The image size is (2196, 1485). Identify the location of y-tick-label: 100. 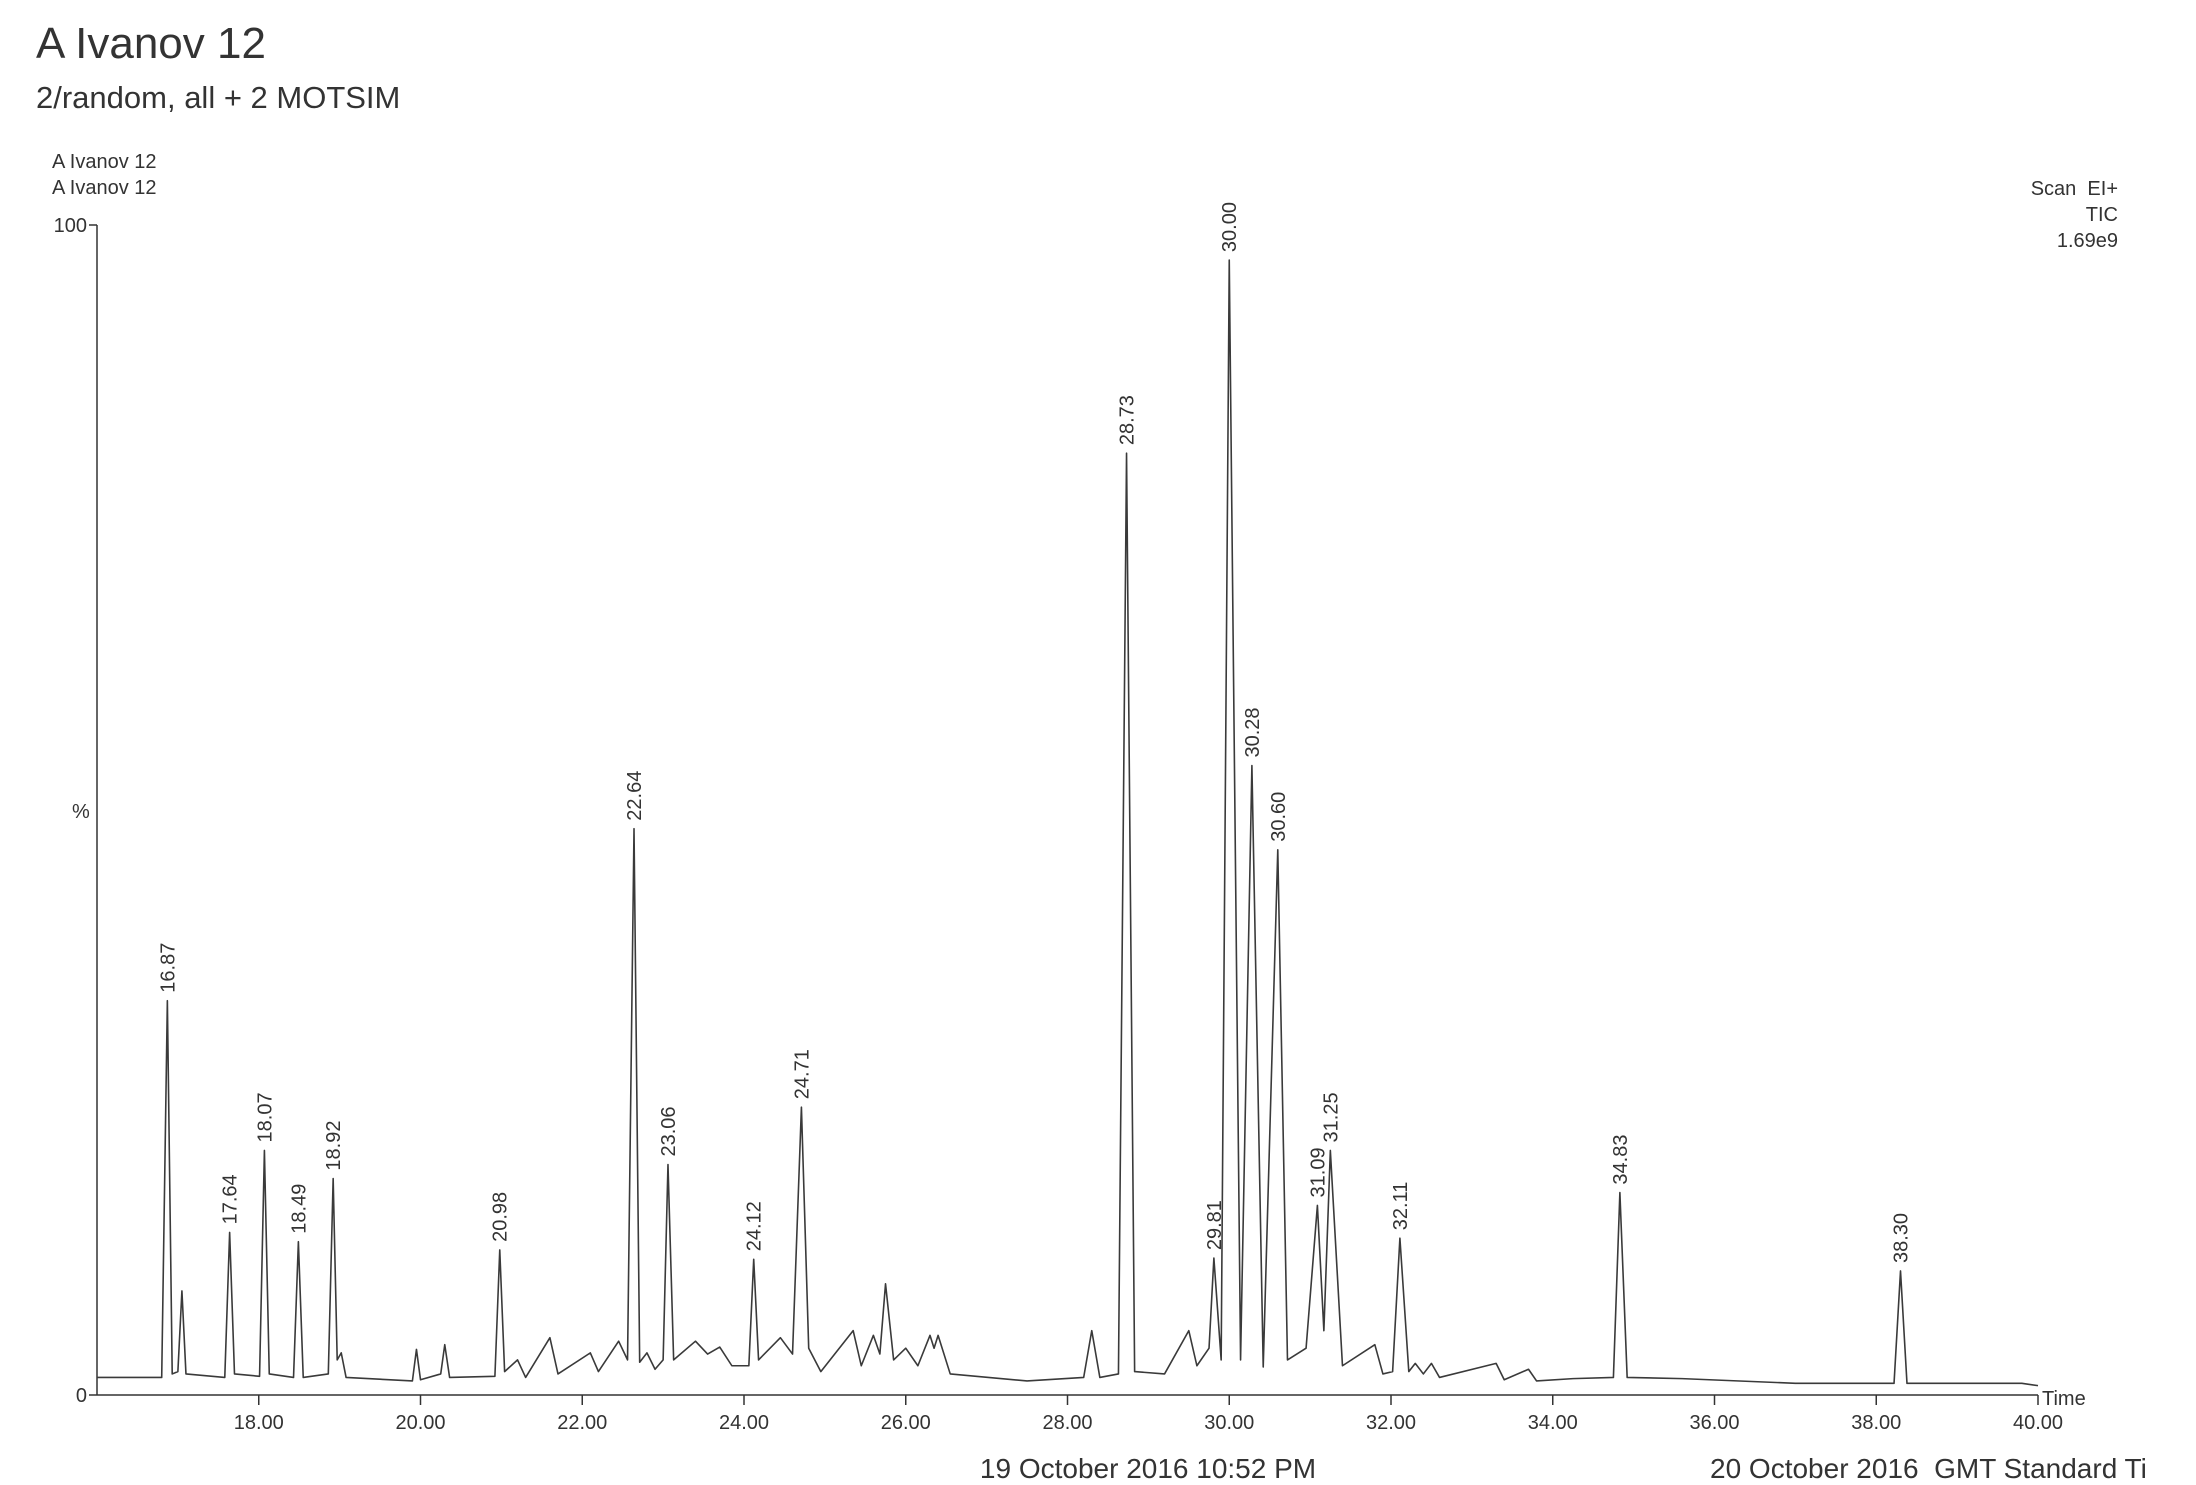
(70, 226).